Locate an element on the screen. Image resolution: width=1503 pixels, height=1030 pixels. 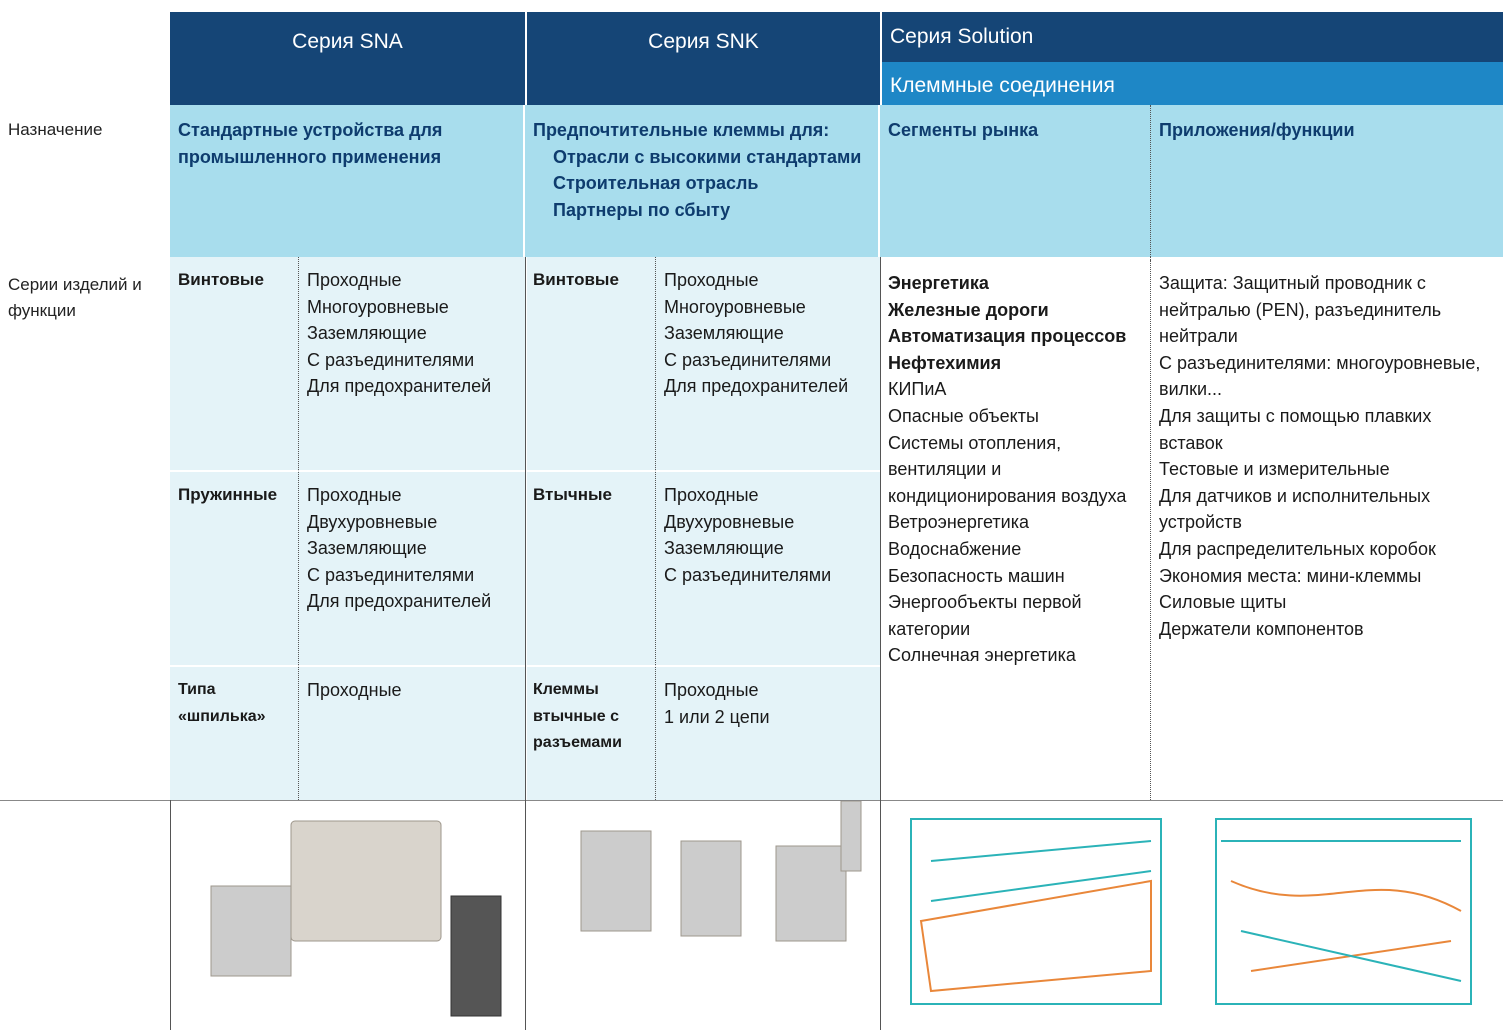
list-item: Тестовые и измерительные is located at coordinates (1274, 469).